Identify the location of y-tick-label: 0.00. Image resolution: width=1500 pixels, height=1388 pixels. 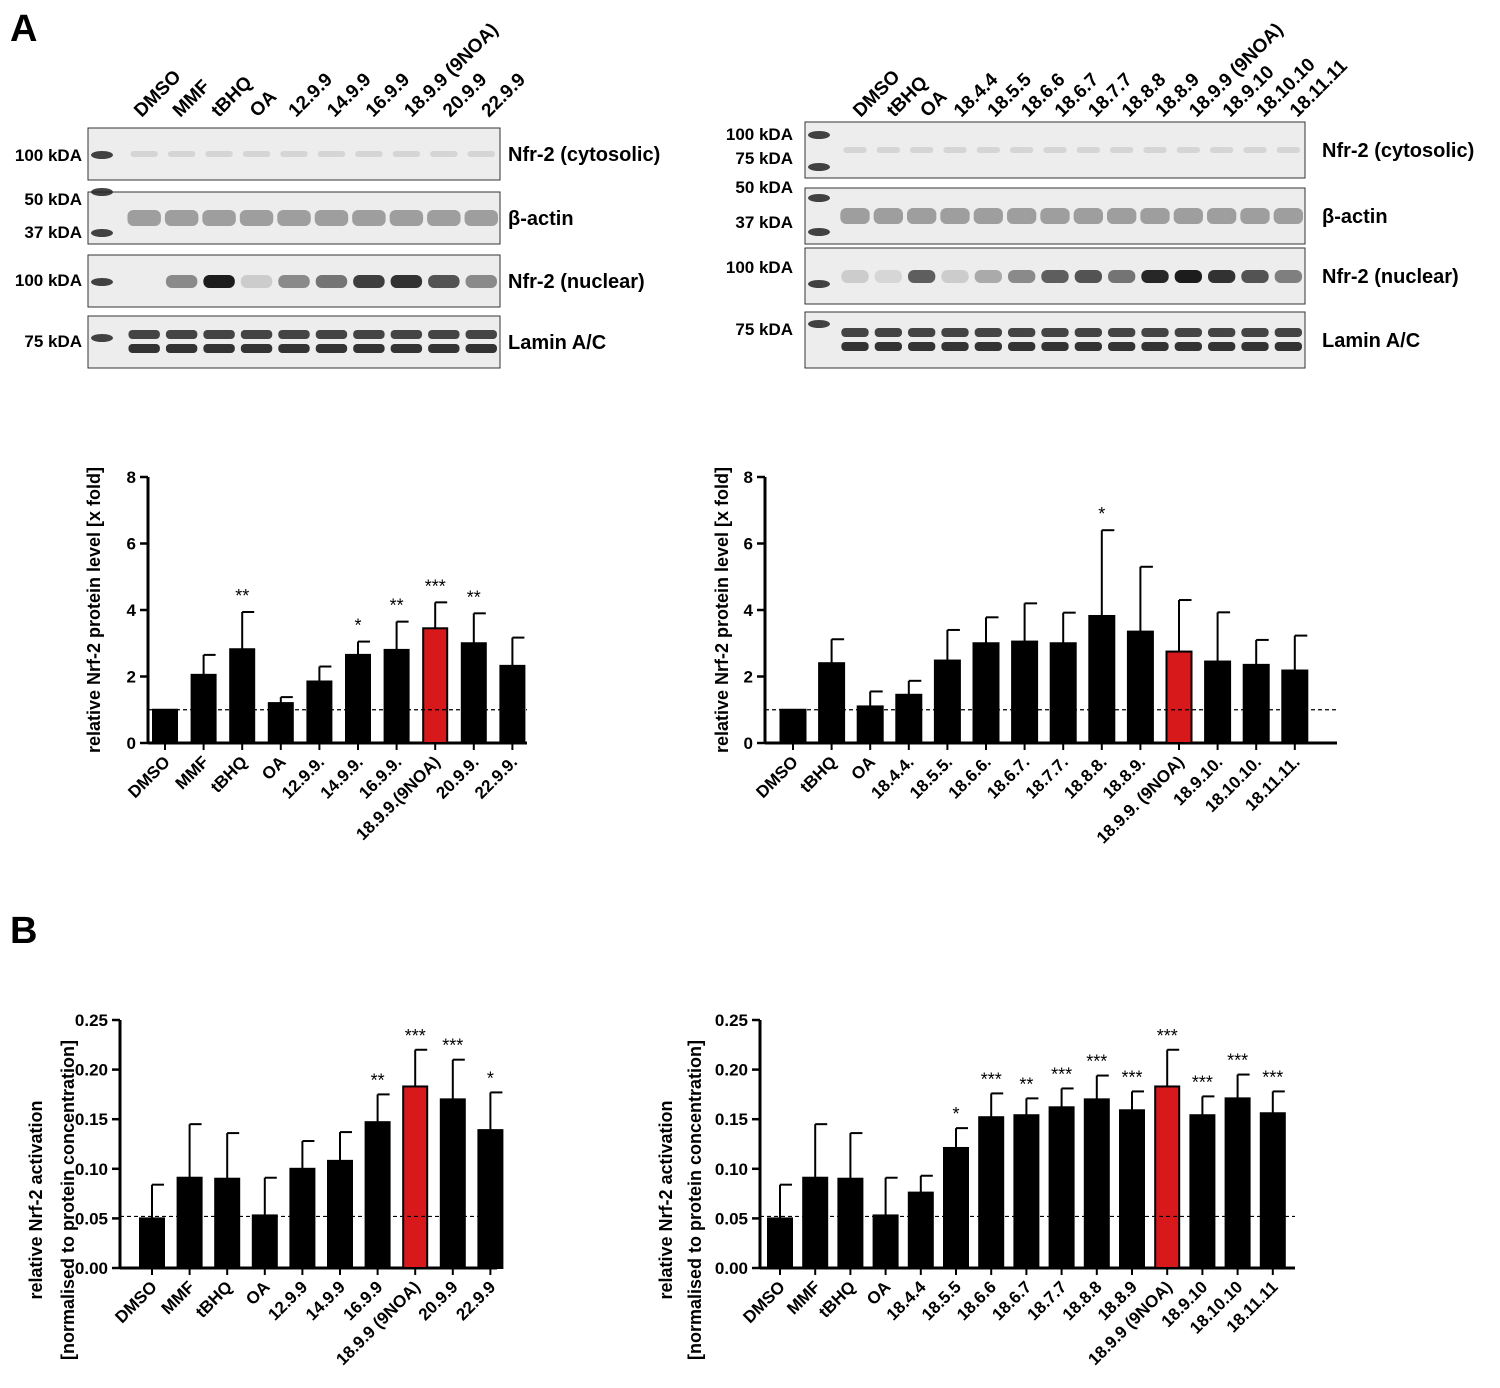
(731, 1268).